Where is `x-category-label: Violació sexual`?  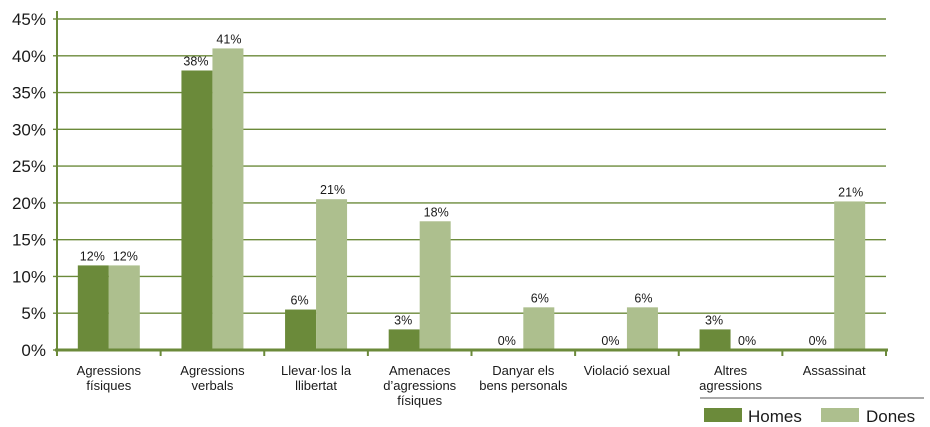 x-category-label: Violació sexual is located at coordinates (627, 370).